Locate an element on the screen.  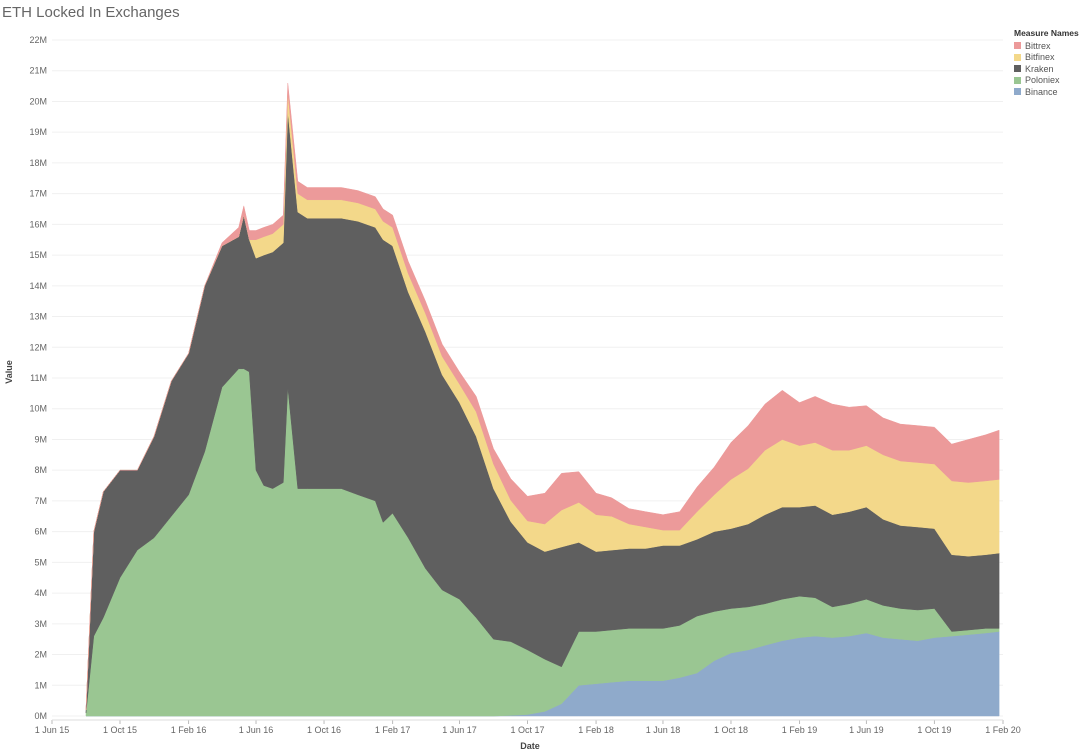
y-tick-label: 18M is located at coordinates (38, 163).